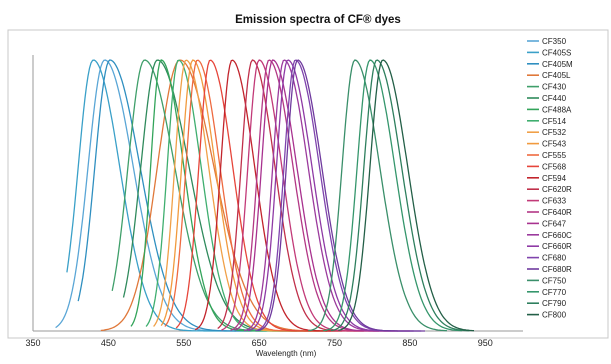 The width and height of the screenshot is (611, 364). What do you see at coordinates (554, 132) in the screenshot?
I see `legend-label: CF532` at bounding box center [554, 132].